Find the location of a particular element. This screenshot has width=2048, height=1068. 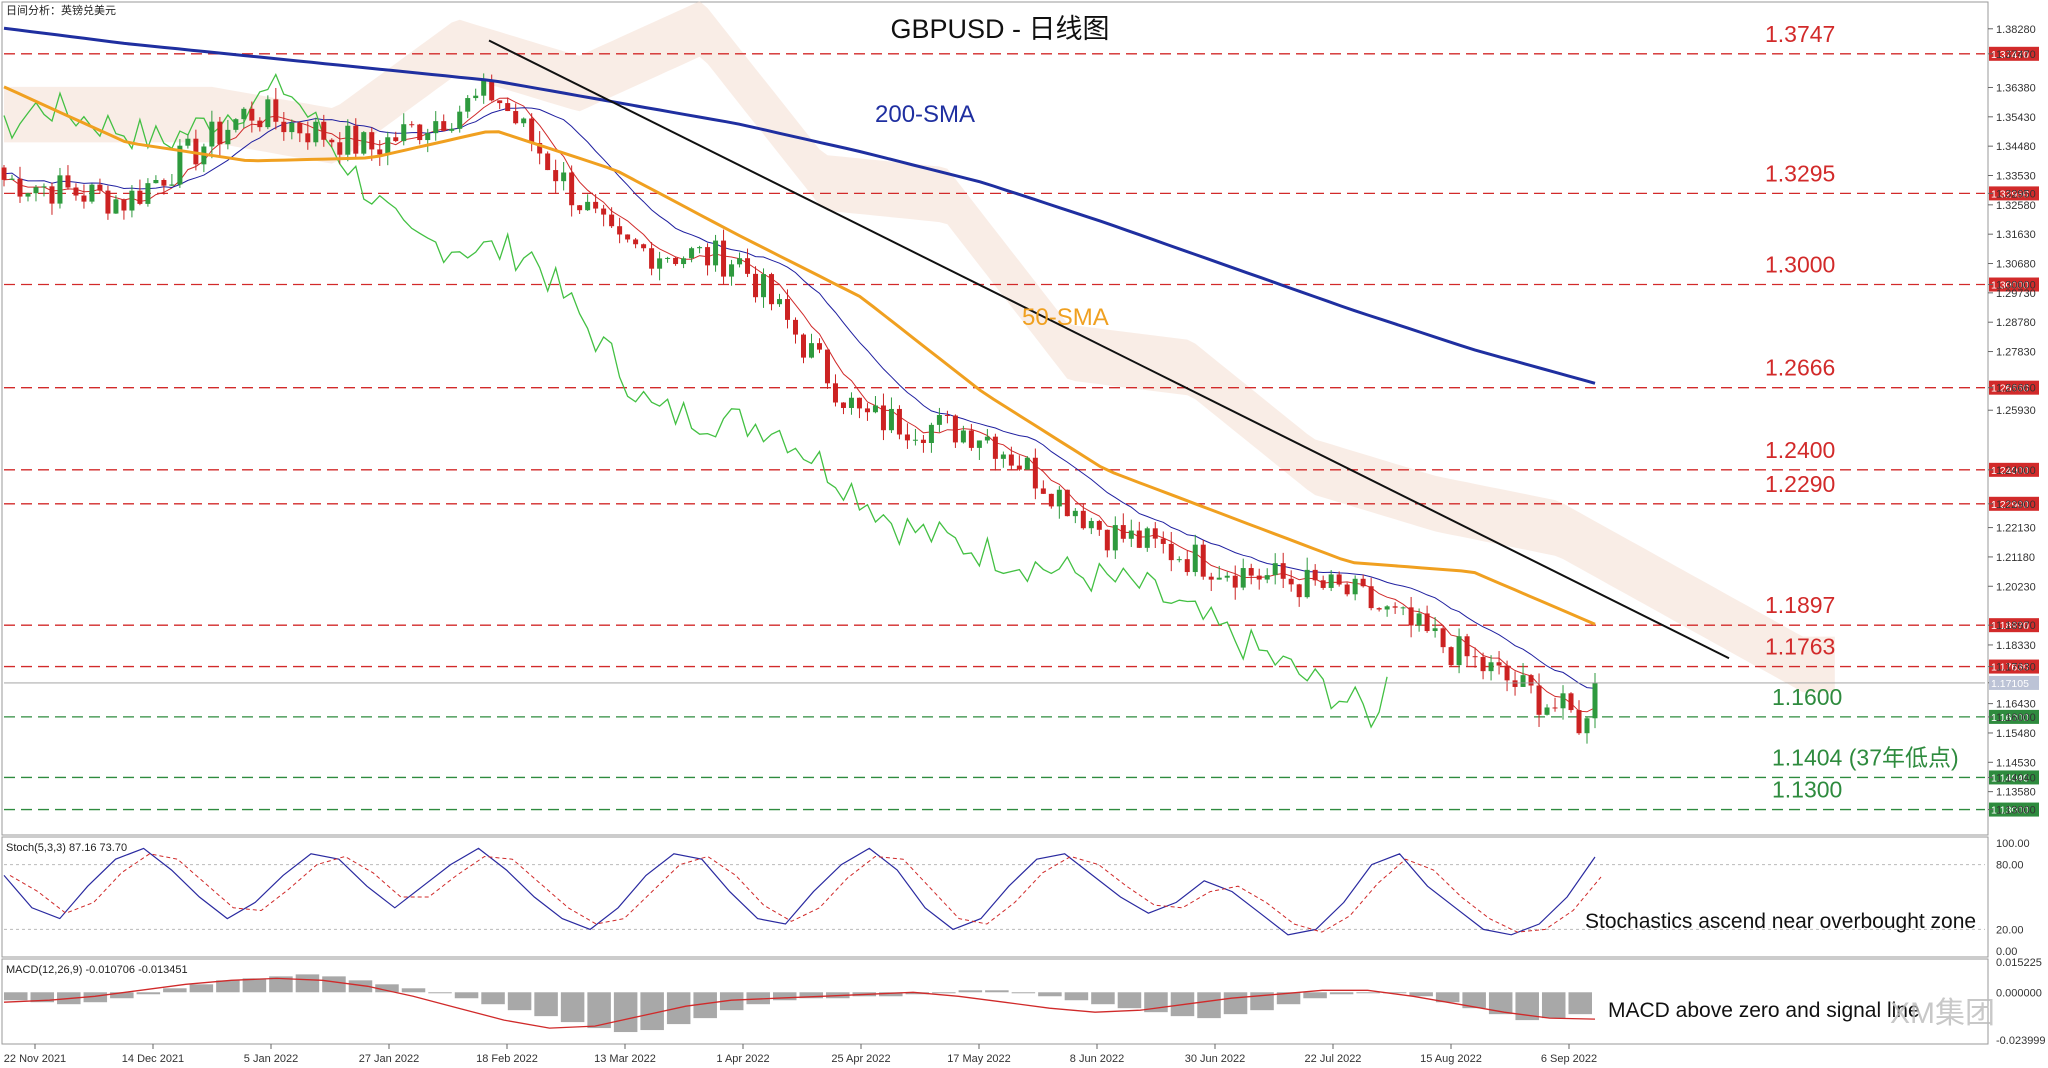

level-tag-text: 1.22900 is located at coordinates (2010, 505).